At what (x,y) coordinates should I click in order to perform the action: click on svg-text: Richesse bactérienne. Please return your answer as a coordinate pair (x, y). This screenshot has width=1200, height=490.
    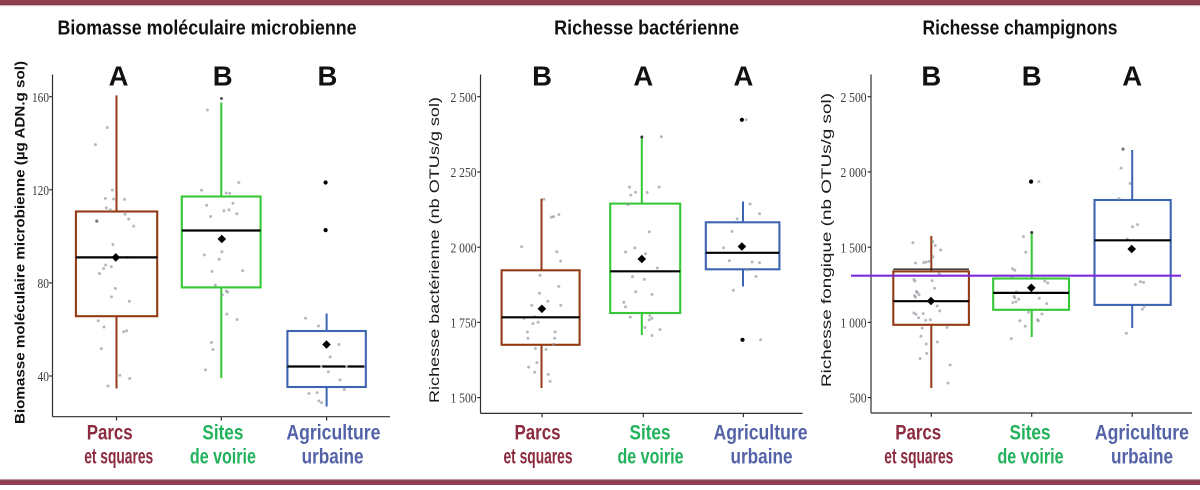
    Looking at the image, I should click on (646, 29).